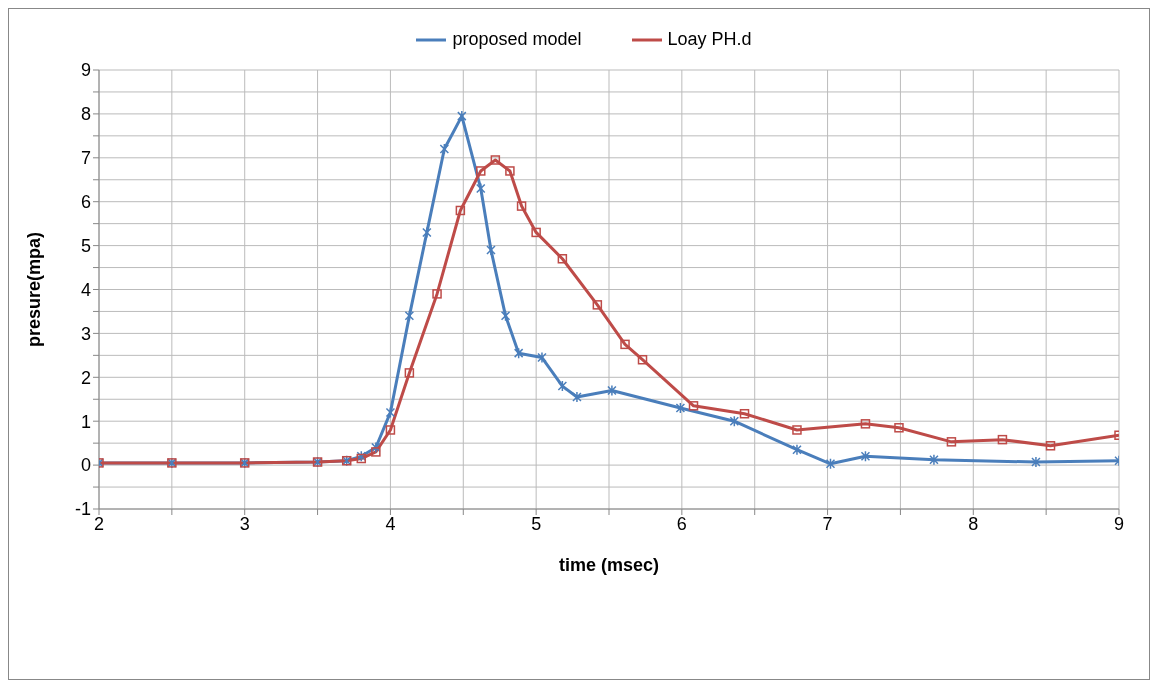 This screenshot has width=1157, height=686. I want to click on x-tick-label: 2, so click(99, 523).